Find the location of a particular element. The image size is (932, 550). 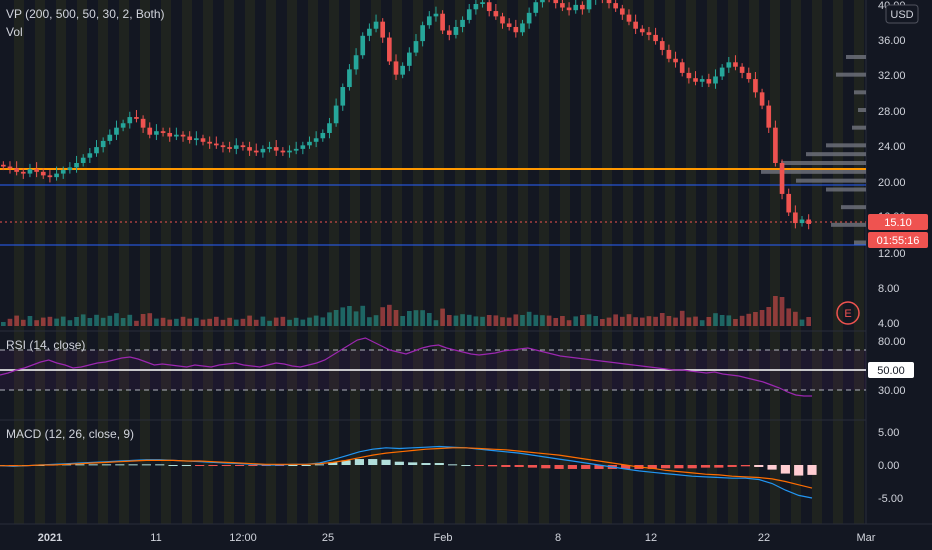

macd-axis: 5.00 0.00 -5.00 is located at coordinates (890, 466).